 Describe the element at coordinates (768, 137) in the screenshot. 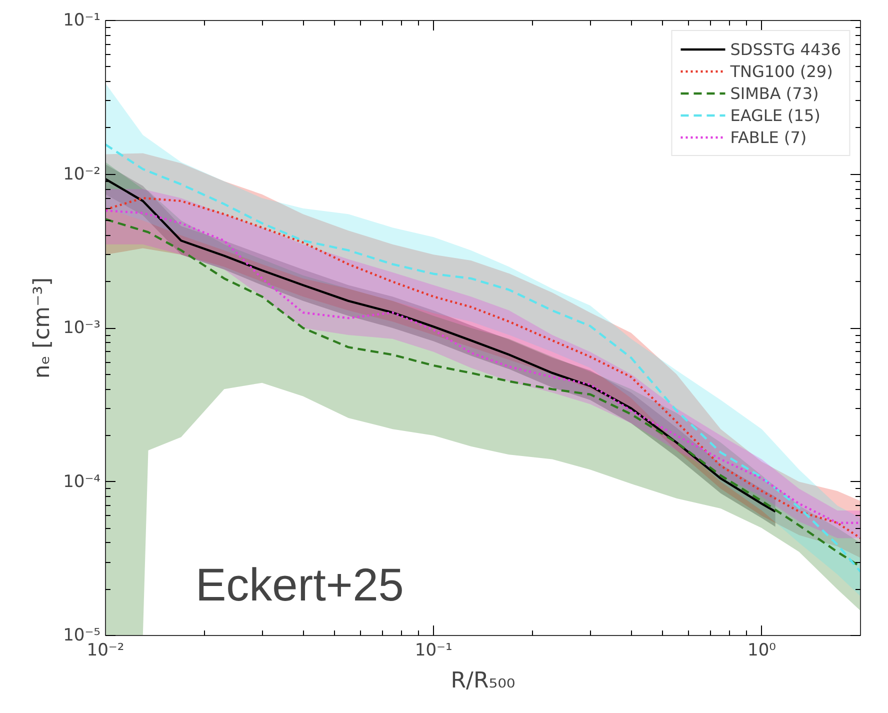

I see `legend-label: FABLE (7)` at that location.